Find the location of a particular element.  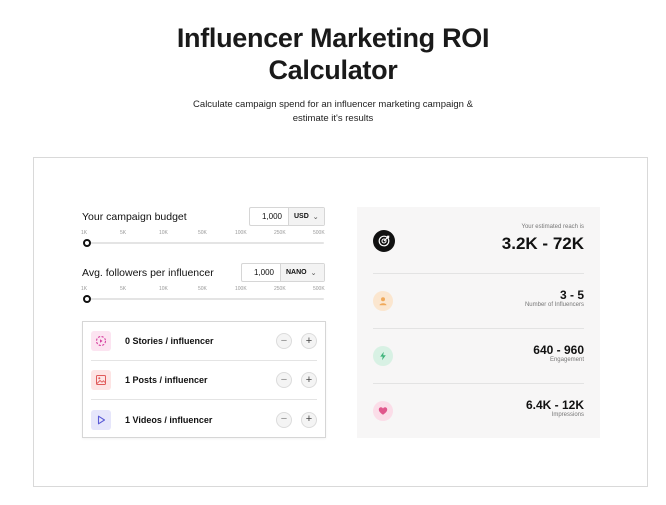

budget-slider-ticks: 1K 5K 10K 50K 100K 250K 500K is located at coordinates (204, 233).